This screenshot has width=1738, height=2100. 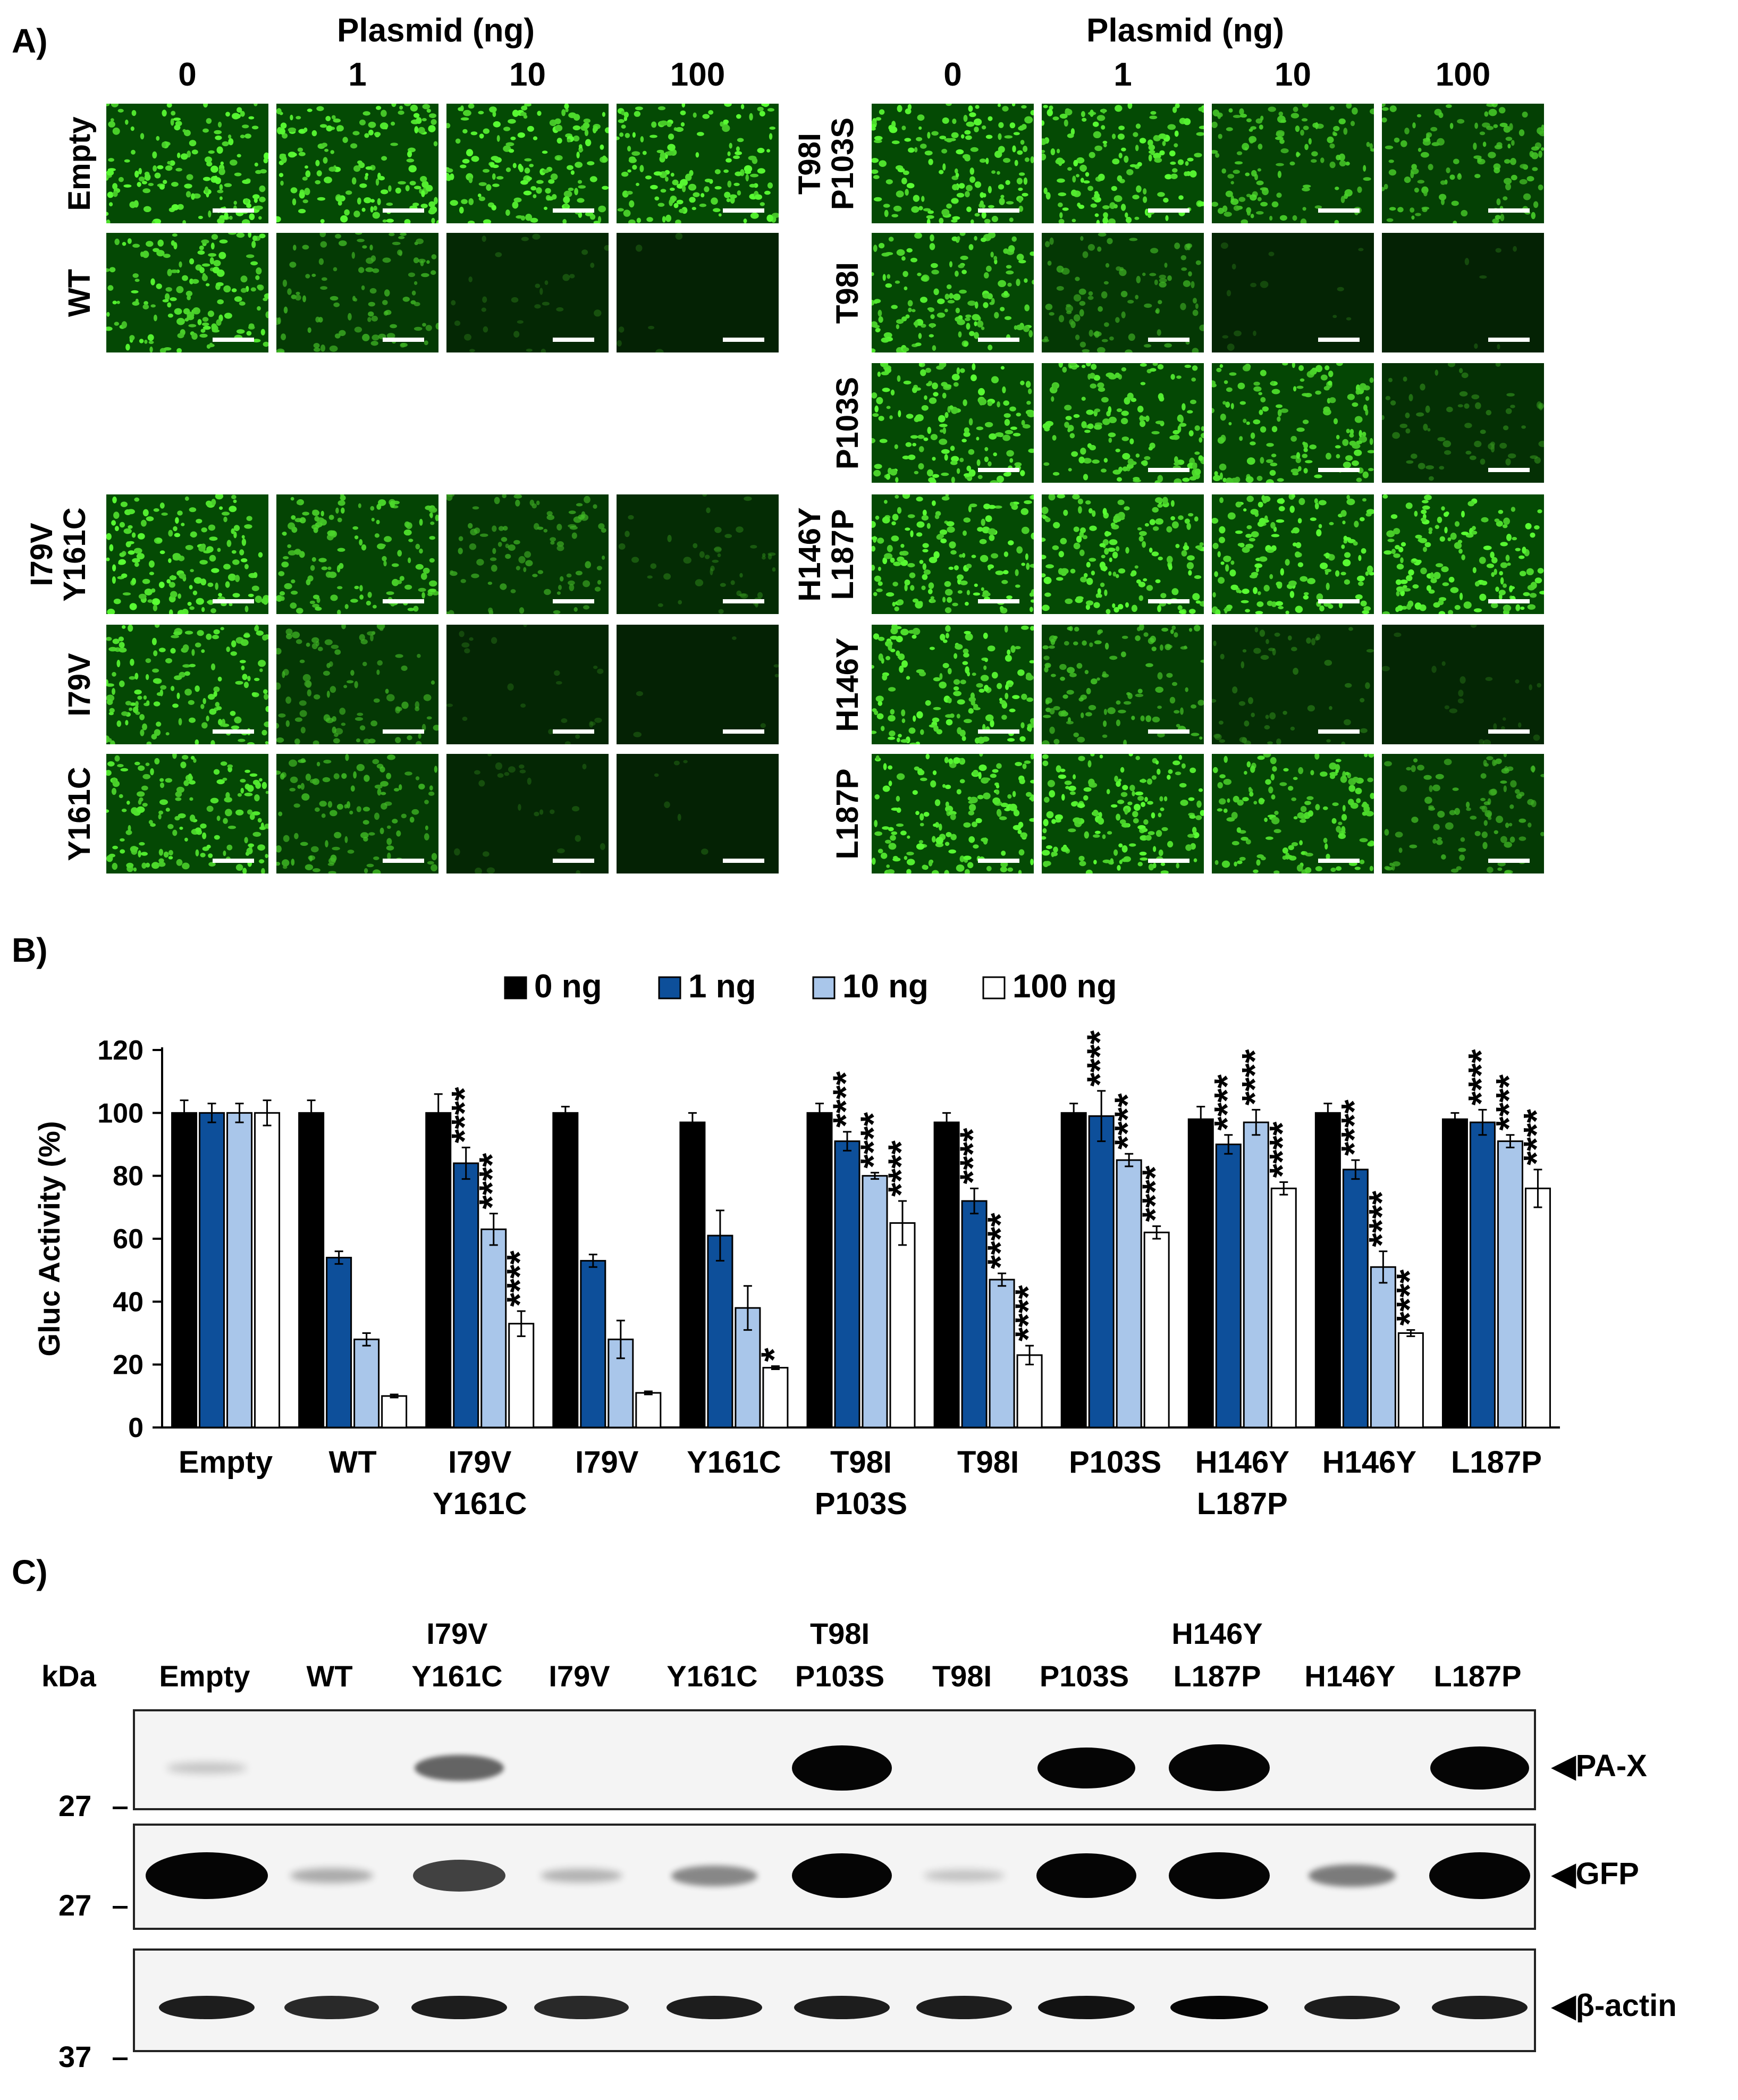 What do you see at coordinates (1463, 74) in the screenshot?
I see `dose-label-right-3: 100` at bounding box center [1463, 74].